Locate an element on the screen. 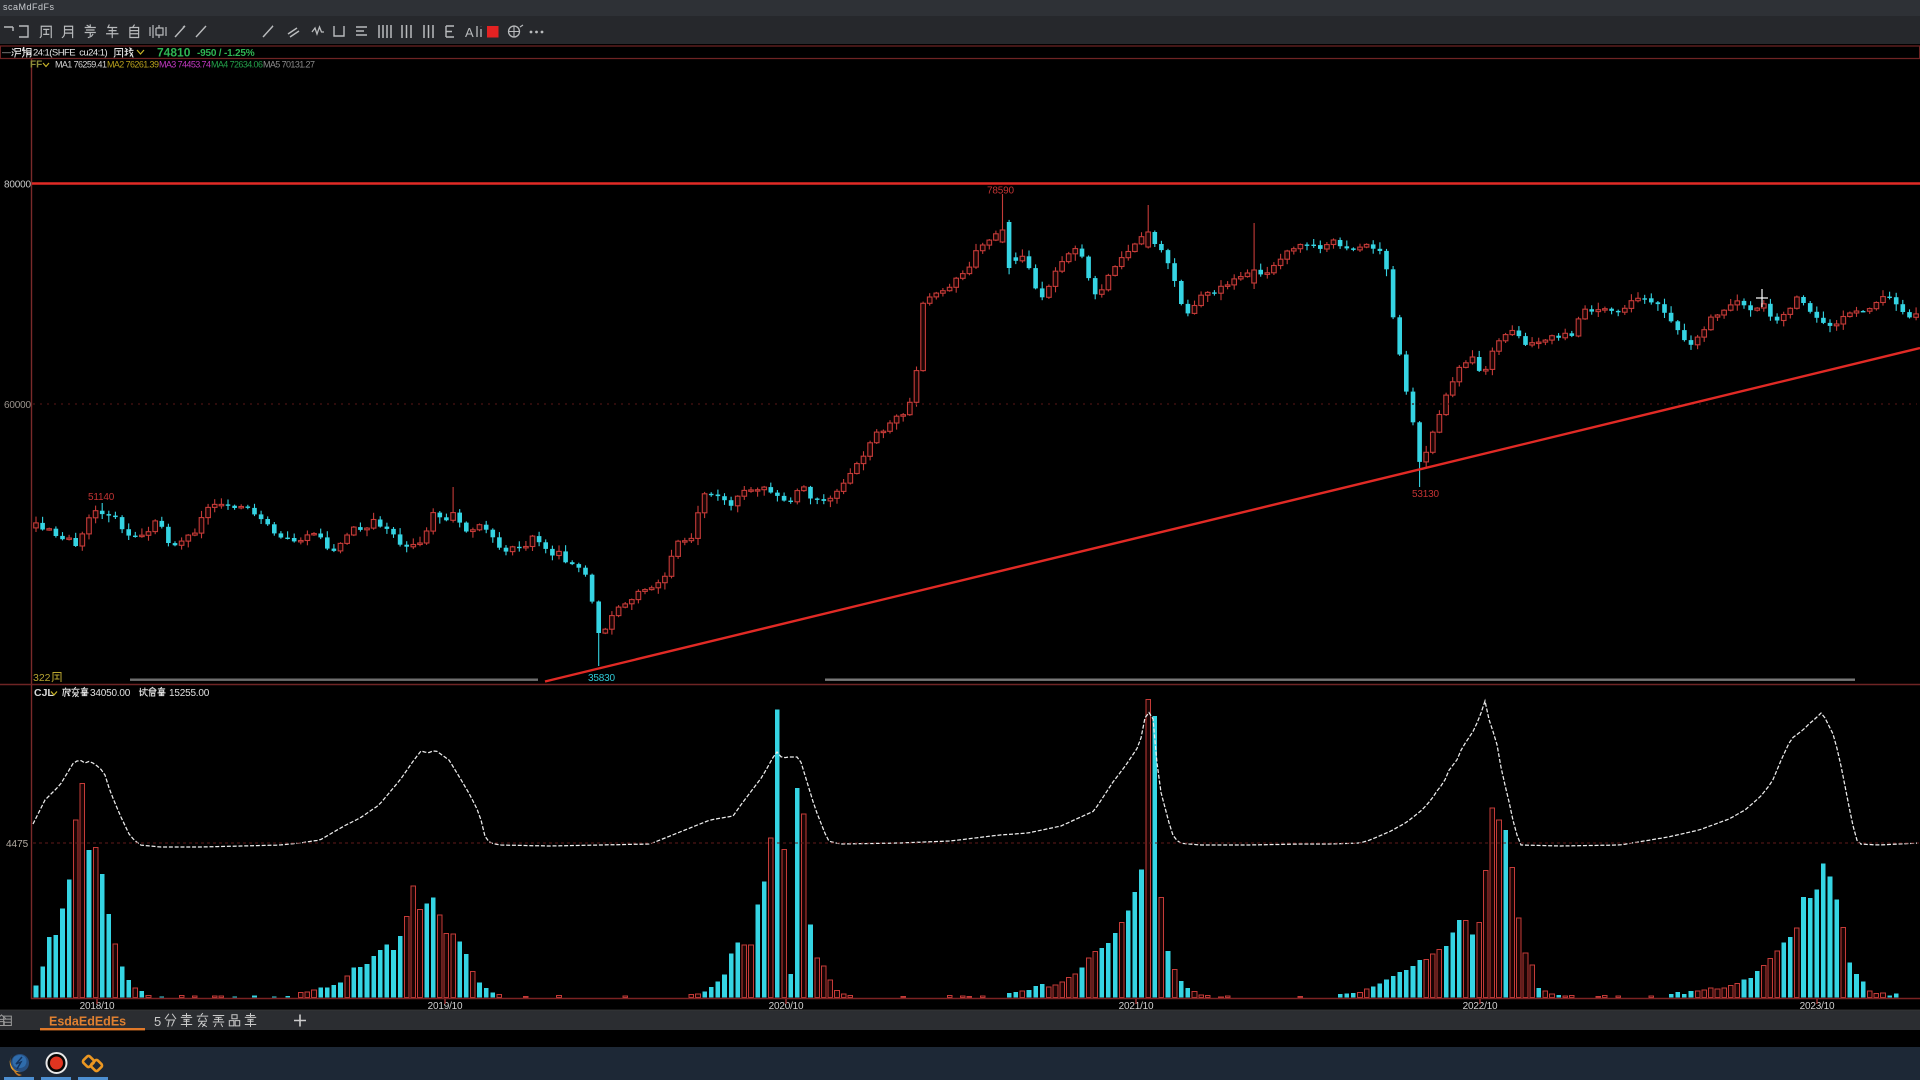 Image resolution: width=1920 pixels, height=1080 pixels. svg-text: 78590 is located at coordinates (1000, 191).